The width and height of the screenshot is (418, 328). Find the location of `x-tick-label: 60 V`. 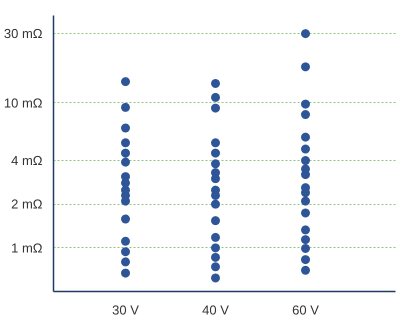

x-tick-label: 60 V is located at coordinates (306, 310).